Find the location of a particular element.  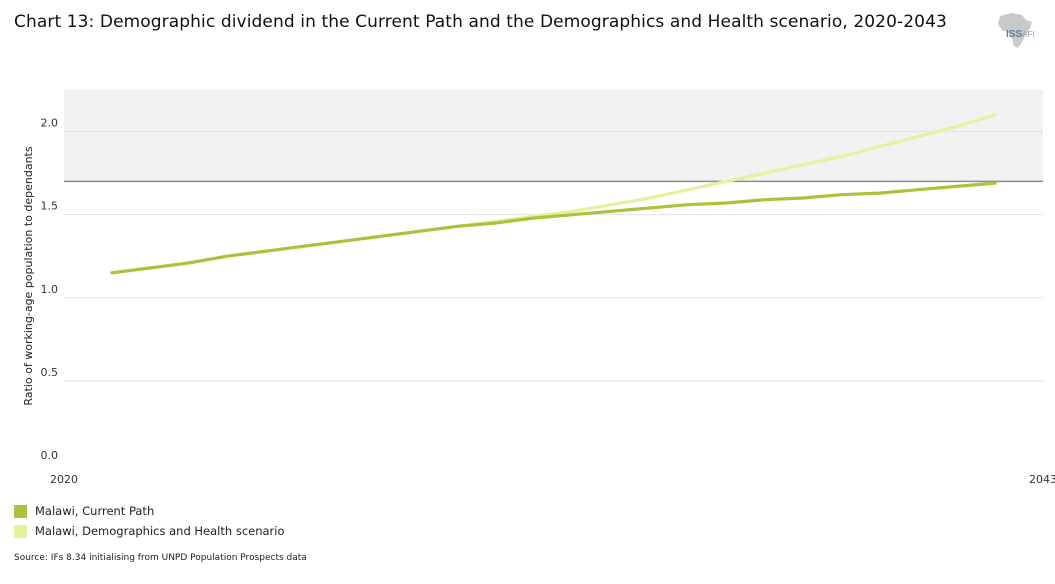

legend-swatch-scenario is located at coordinates (20, 531).